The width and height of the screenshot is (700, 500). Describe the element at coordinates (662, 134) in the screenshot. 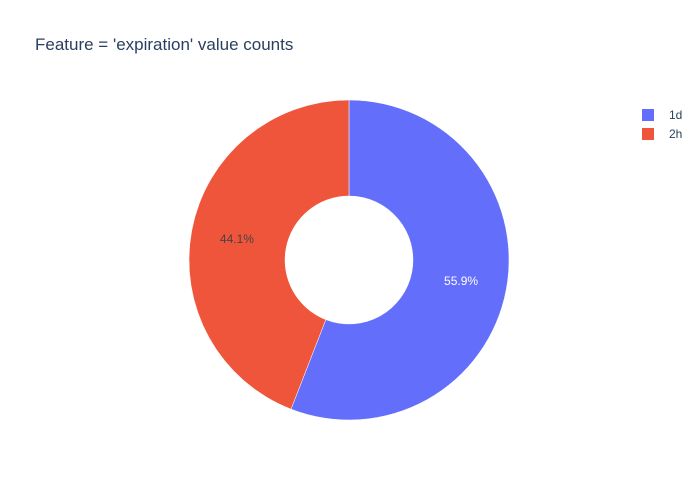

I see `legend-item-2h: 2h` at that location.